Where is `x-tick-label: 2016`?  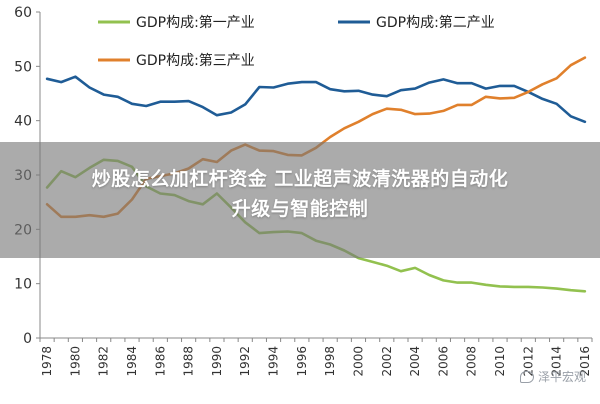
x-tick-label: 2016 is located at coordinates (585, 361).